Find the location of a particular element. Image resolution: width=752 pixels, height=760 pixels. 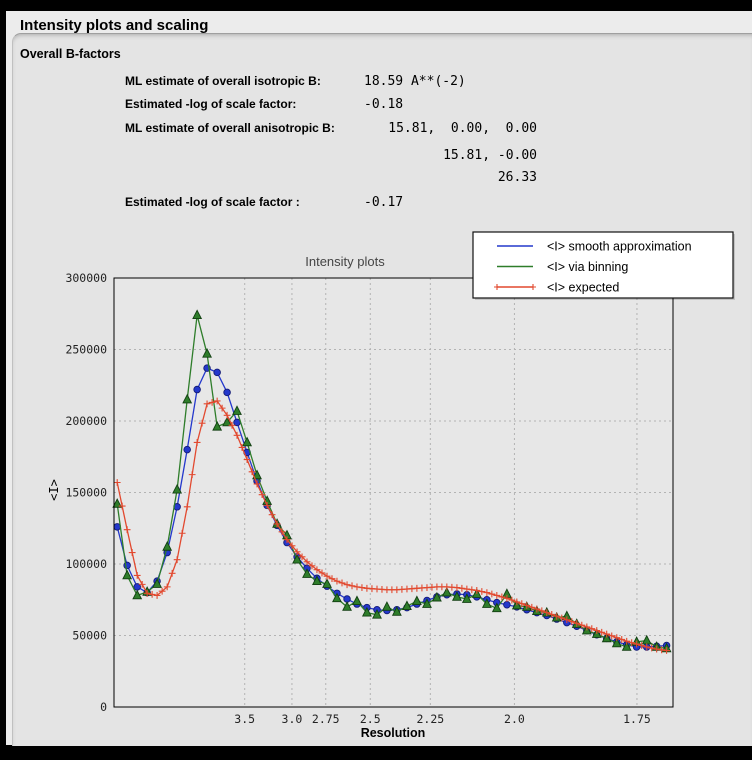

info-value: 15.81, 0.00, 0.00 is located at coordinates (462, 128).